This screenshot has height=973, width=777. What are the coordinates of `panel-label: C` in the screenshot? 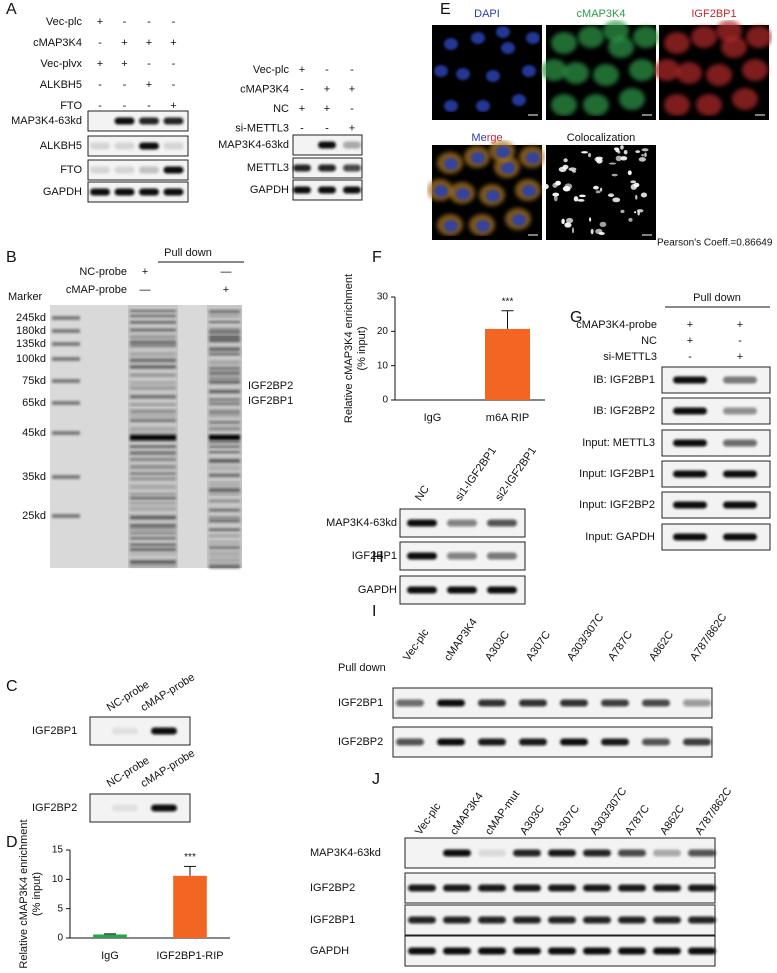 It's located at (12, 686).